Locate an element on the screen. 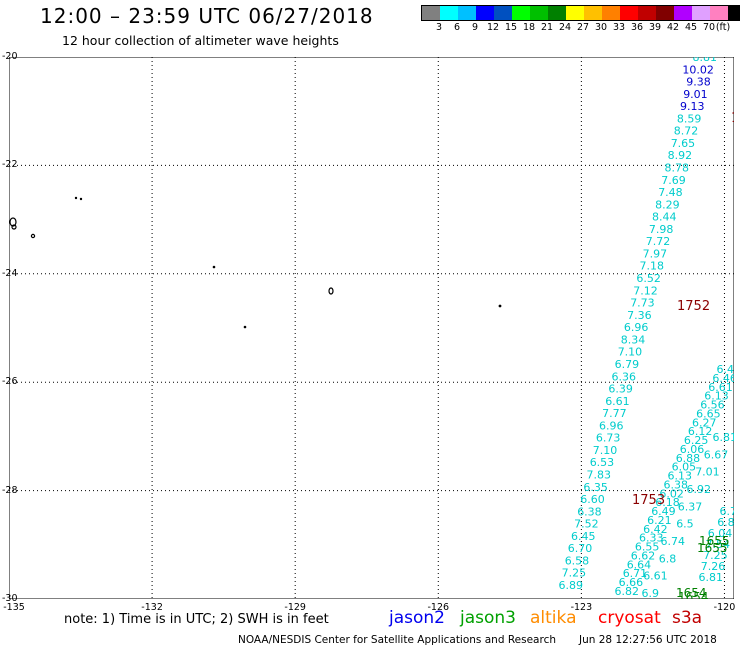  swh-value: 9.01 is located at coordinates (695, 94).